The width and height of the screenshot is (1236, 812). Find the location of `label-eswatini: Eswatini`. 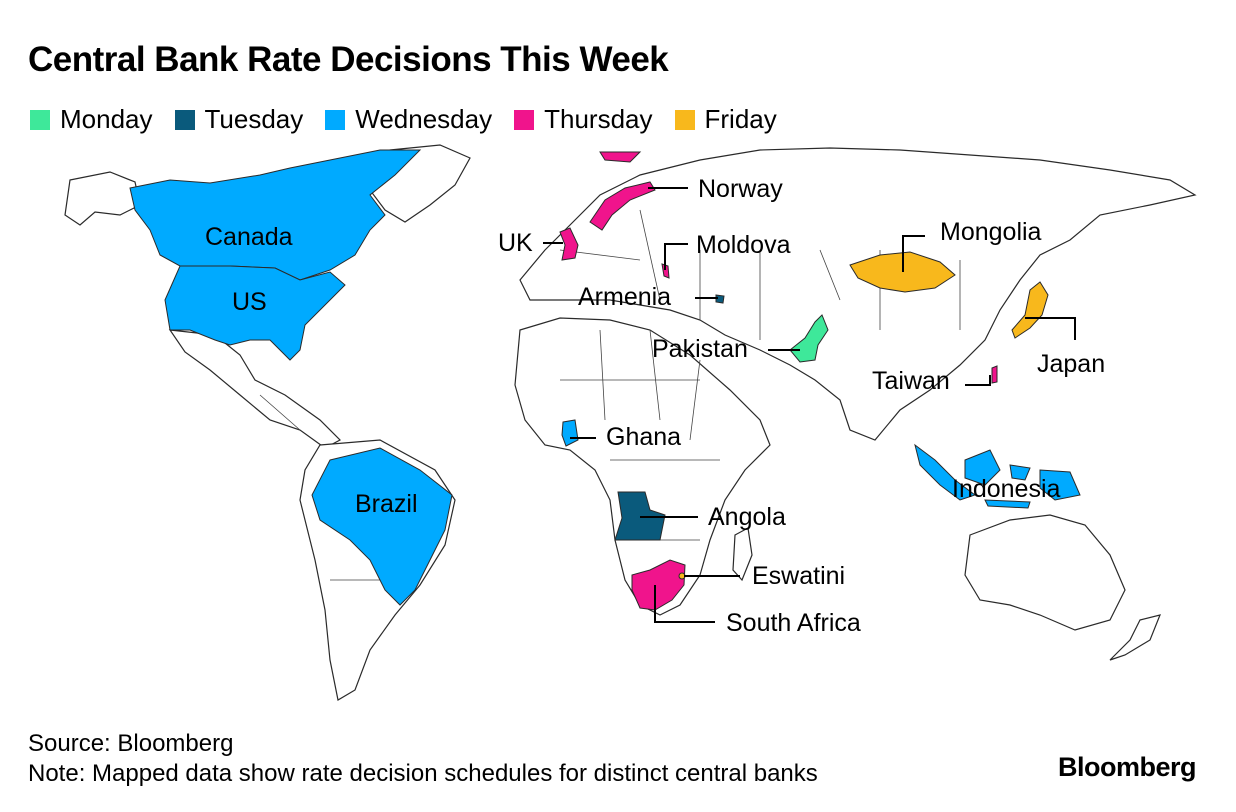

label-eswatini: Eswatini is located at coordinates (798, 576).